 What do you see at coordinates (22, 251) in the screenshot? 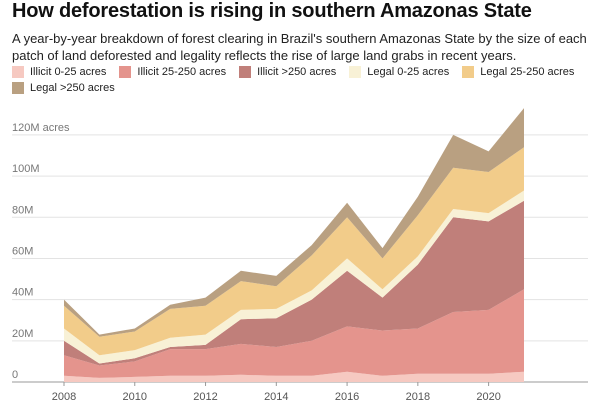
I see `y-tick-label: 60M` at bounding box center [22, 251].